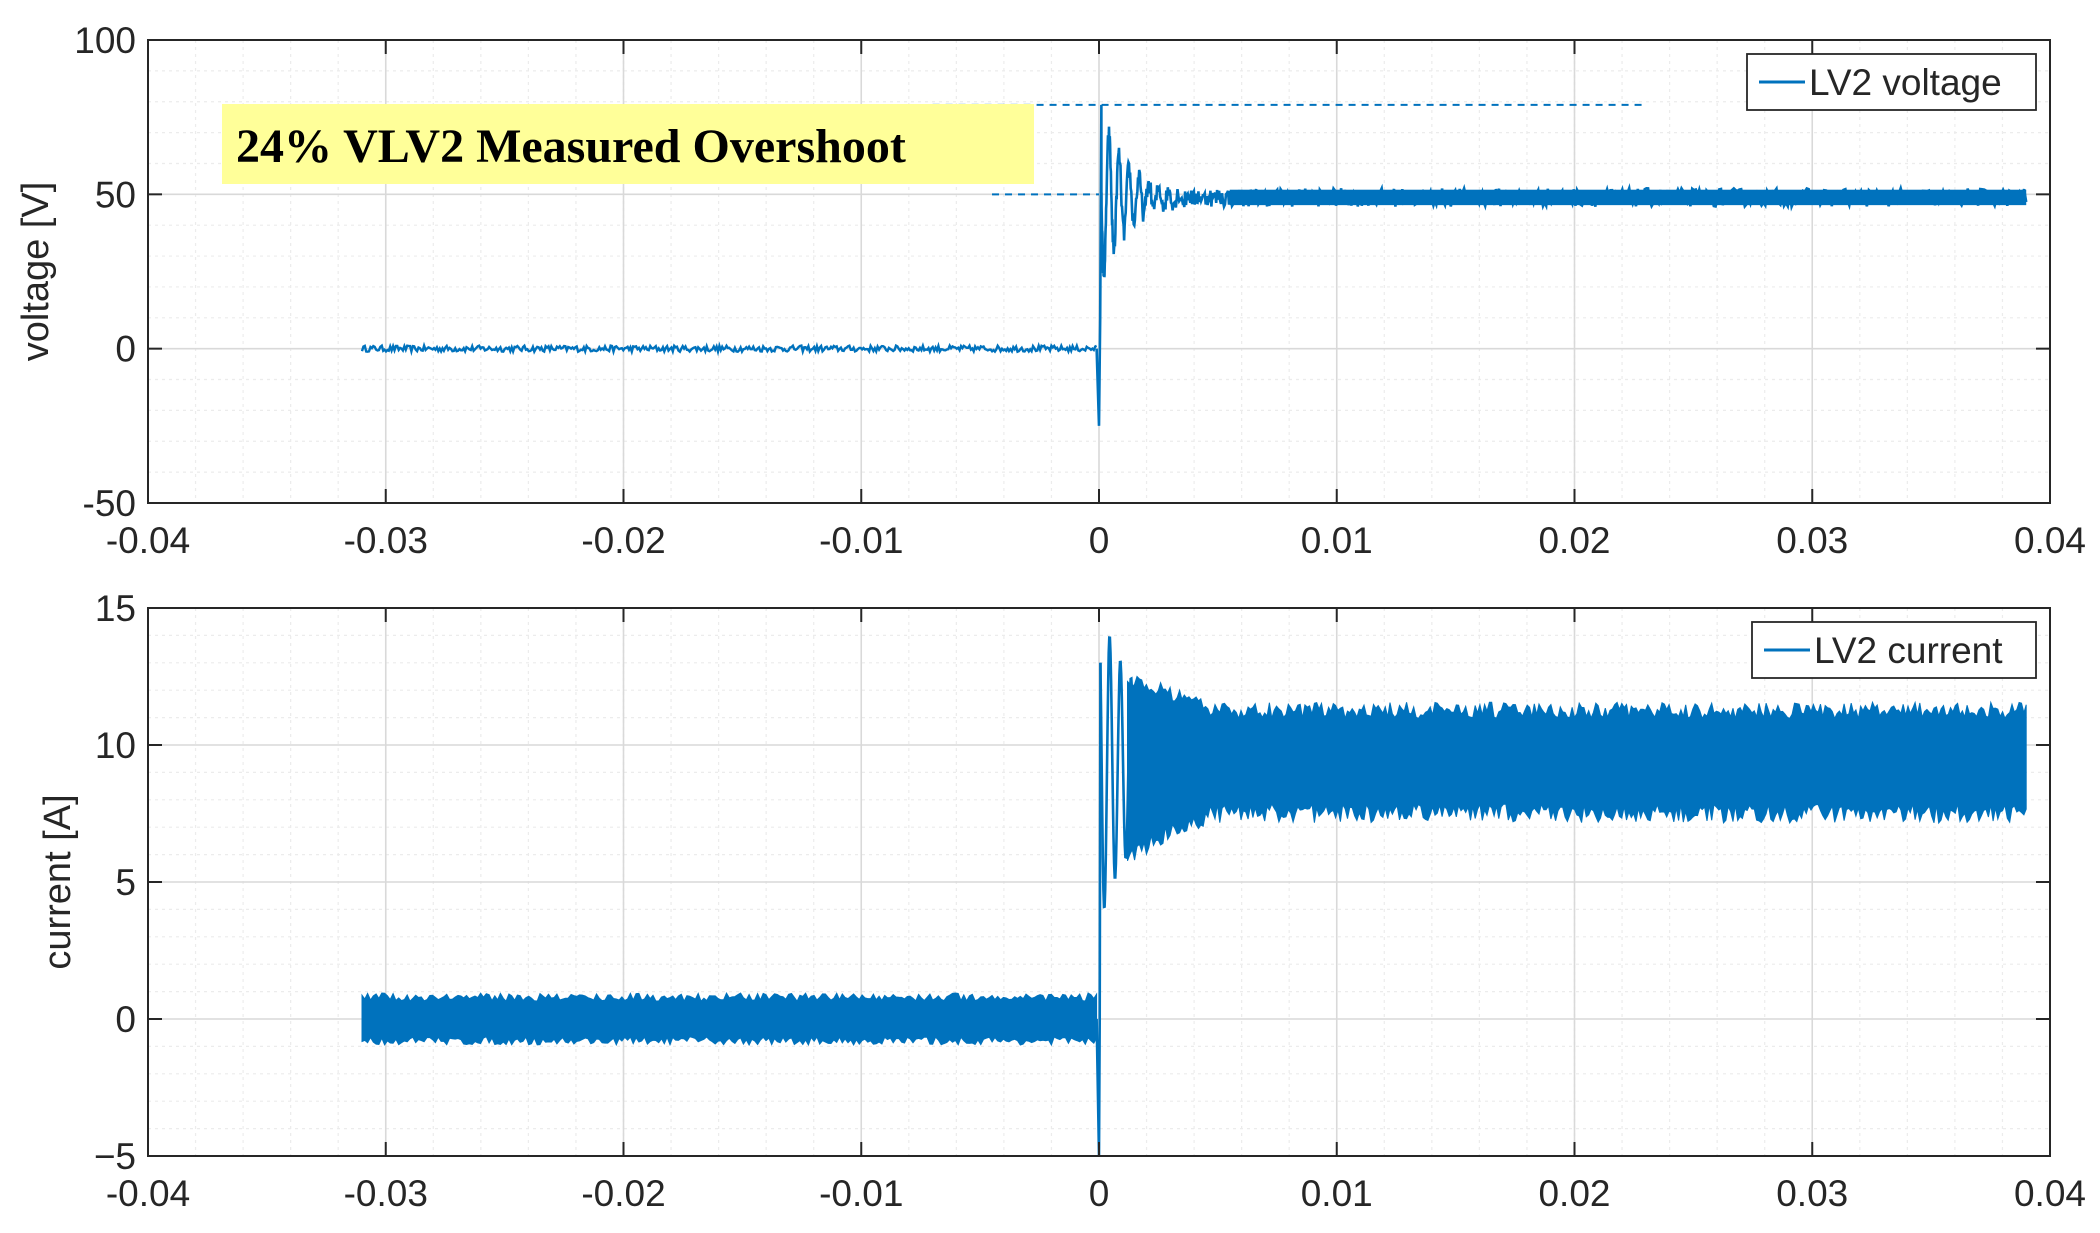  What do you see at coordinates (729, 349) in the screenshot?
I see `voltage-pre-step-trace` at bounding box center [729, 349].